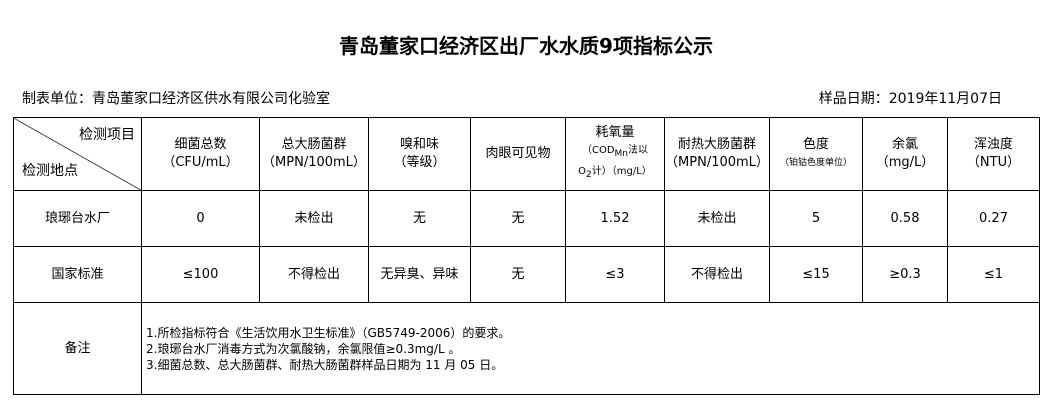 The height and width of the screenshot is (406, 1052). Describe the element at coordinates (717, 154) in the screenshot. I see `header-cell: 耐热大肠菌群 （MPN/100mL）` at that location.